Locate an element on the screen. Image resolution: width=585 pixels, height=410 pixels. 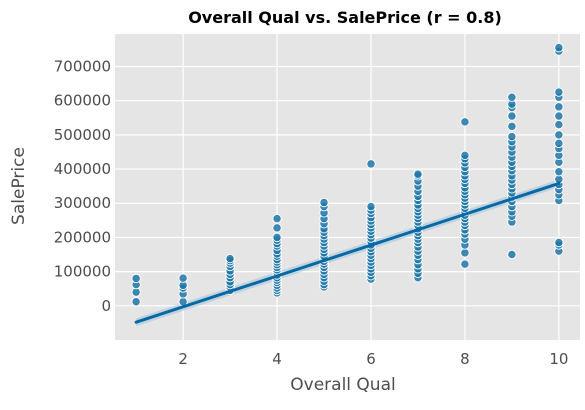
y-tick-label: 400000 is located at coordinates (82, 169).